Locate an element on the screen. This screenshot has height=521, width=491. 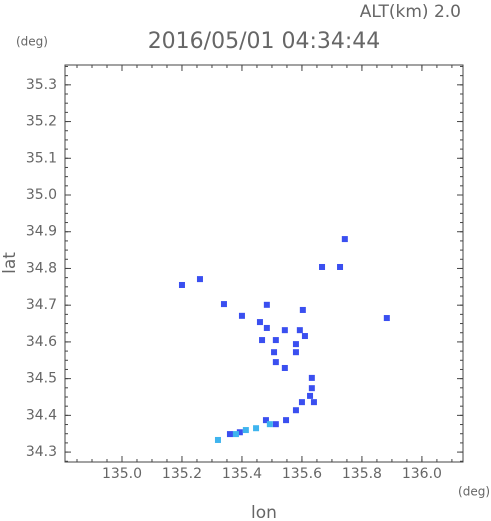
y-tick-label: 35.3 is located at coordinates (41, 85).